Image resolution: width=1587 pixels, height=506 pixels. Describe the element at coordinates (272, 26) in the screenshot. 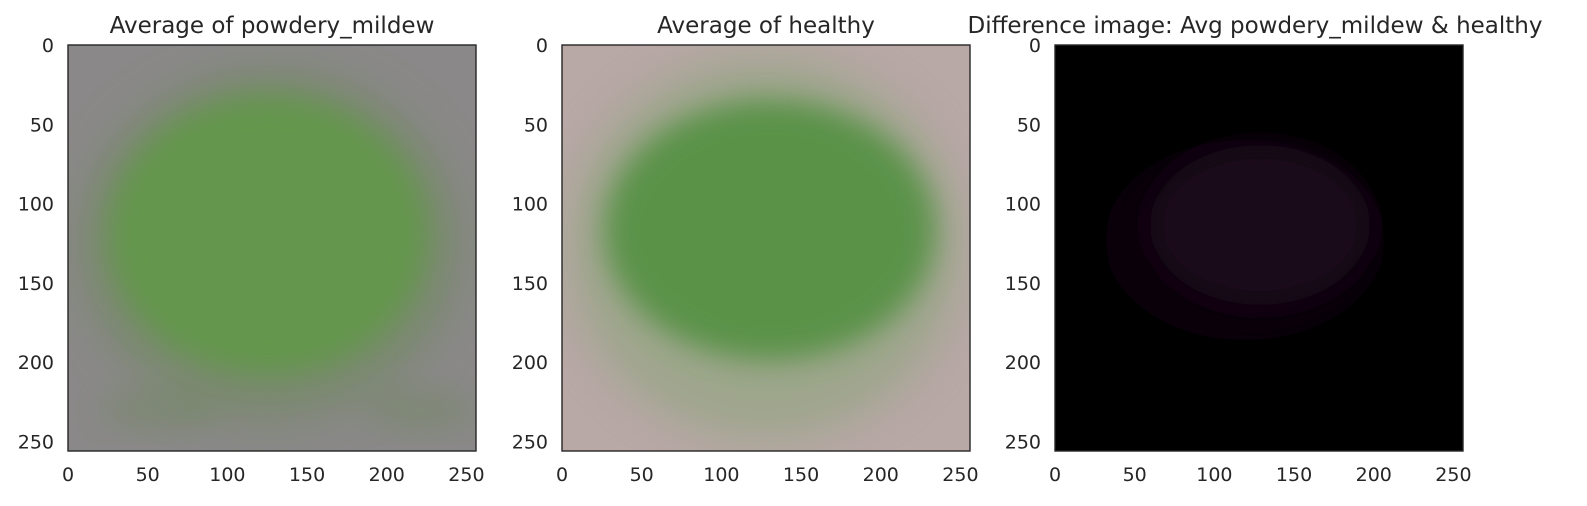

I see `plot-title: Average of powdery_mildew` at that location.